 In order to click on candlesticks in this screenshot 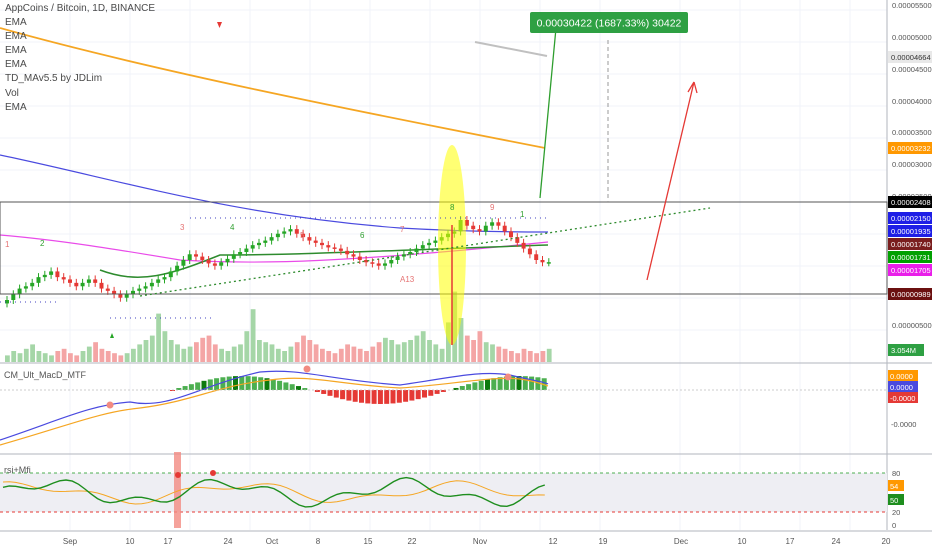, I will do `click(278, 262)`.